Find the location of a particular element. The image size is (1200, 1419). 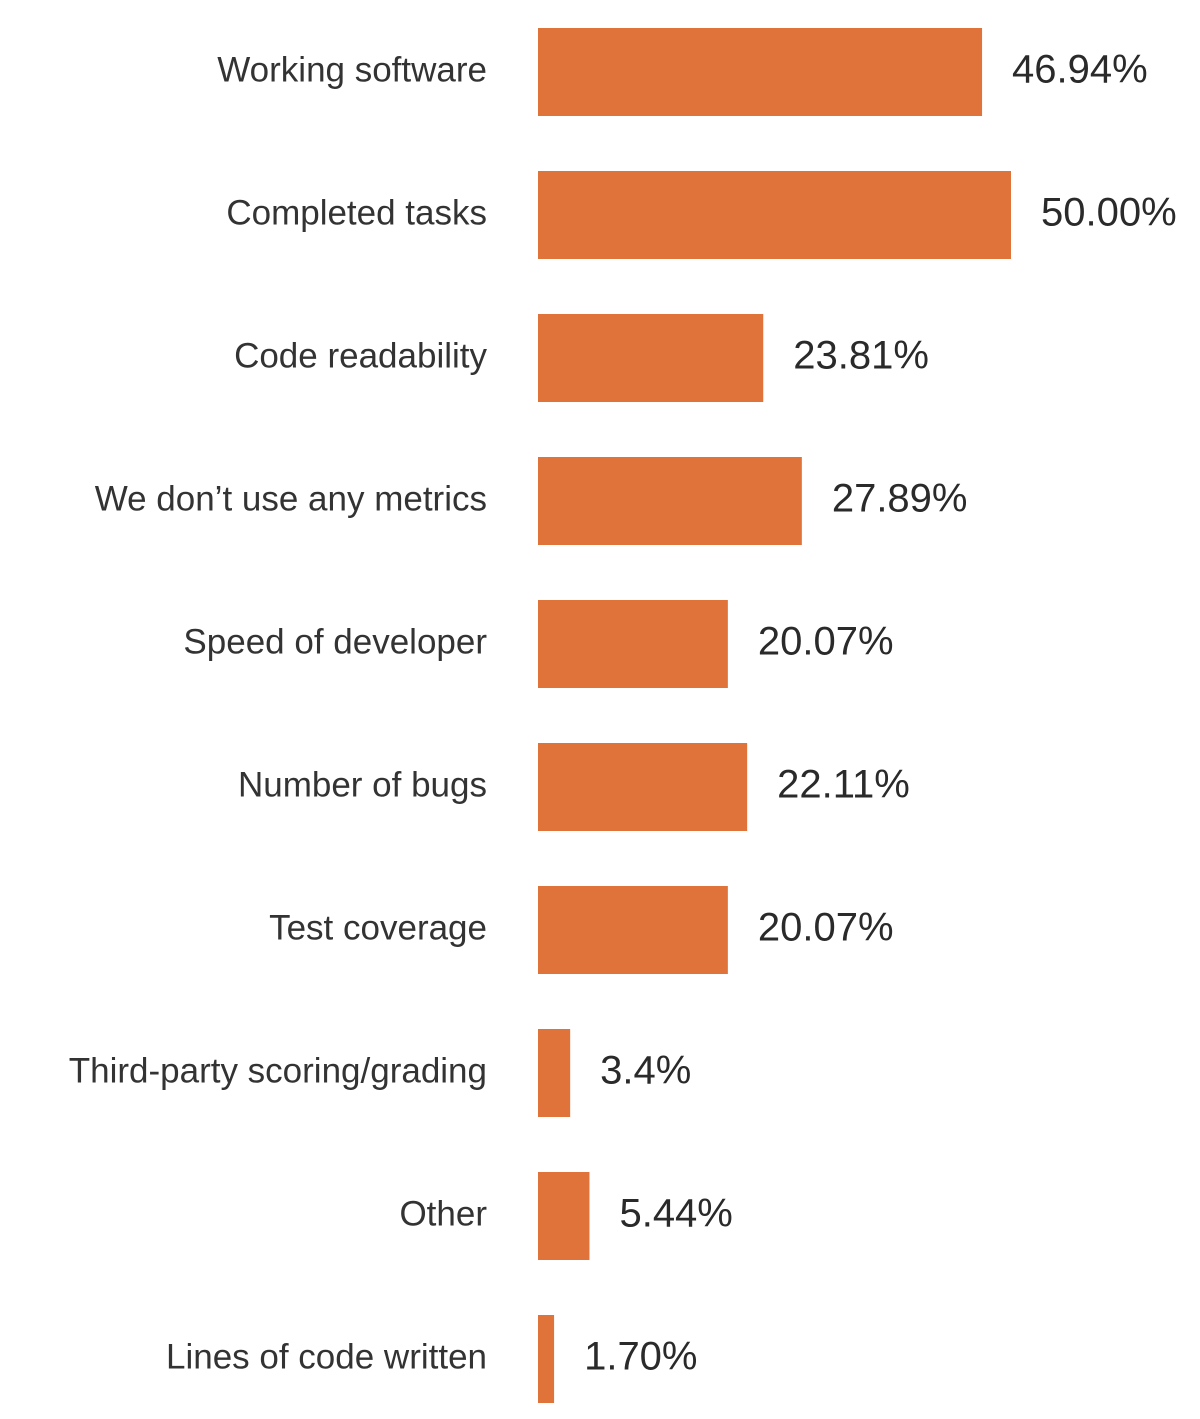

value-label: 23.81% is located at coordinates (861, 356).